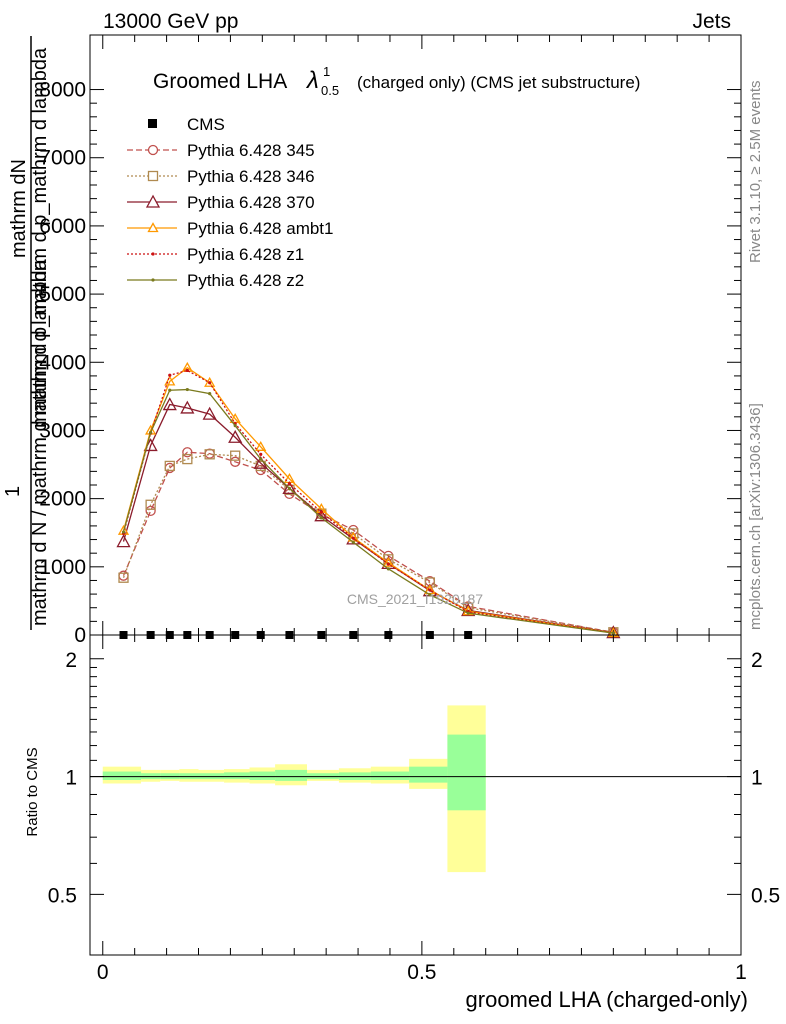 The width and height of the screenshot is (786, 1024). I want to click on xlabel: groomed LHA (charged-only), so click(607, 999).